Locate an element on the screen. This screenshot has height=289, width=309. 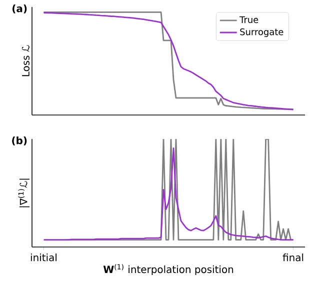
x-axis-title: W$^{(1)}$ interpolation position is located at coordinates (168, 270).